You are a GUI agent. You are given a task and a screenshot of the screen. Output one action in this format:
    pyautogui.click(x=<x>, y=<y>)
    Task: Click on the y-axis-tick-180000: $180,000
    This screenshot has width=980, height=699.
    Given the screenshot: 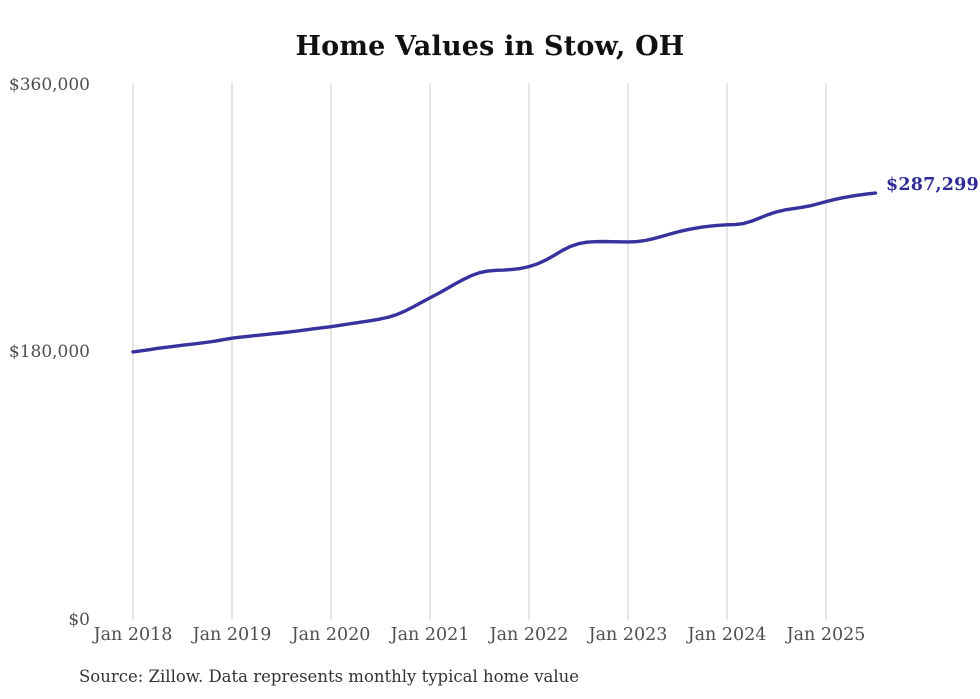 What is the action you would take?
    pyautogui.click(x=49, y=352)
    